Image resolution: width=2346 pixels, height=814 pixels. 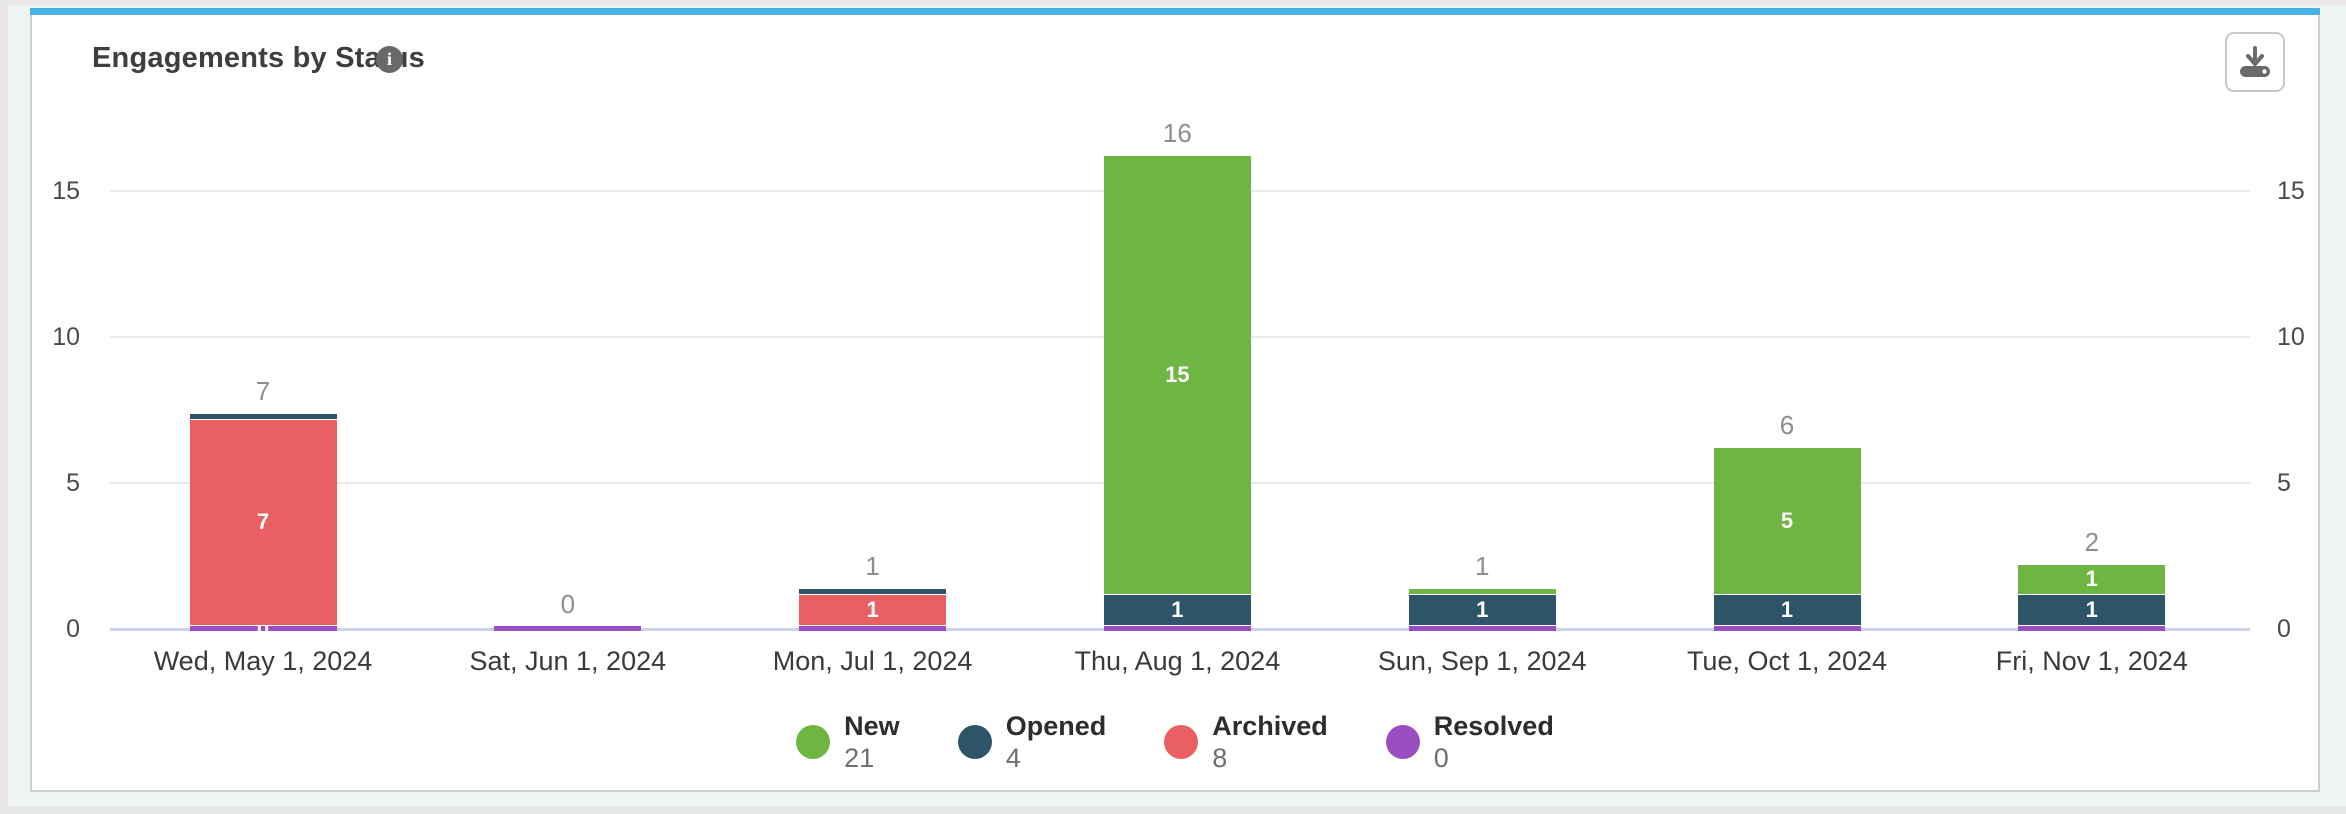 I want to click on bar-segment-value: 15, so click(x=1177, y=374).